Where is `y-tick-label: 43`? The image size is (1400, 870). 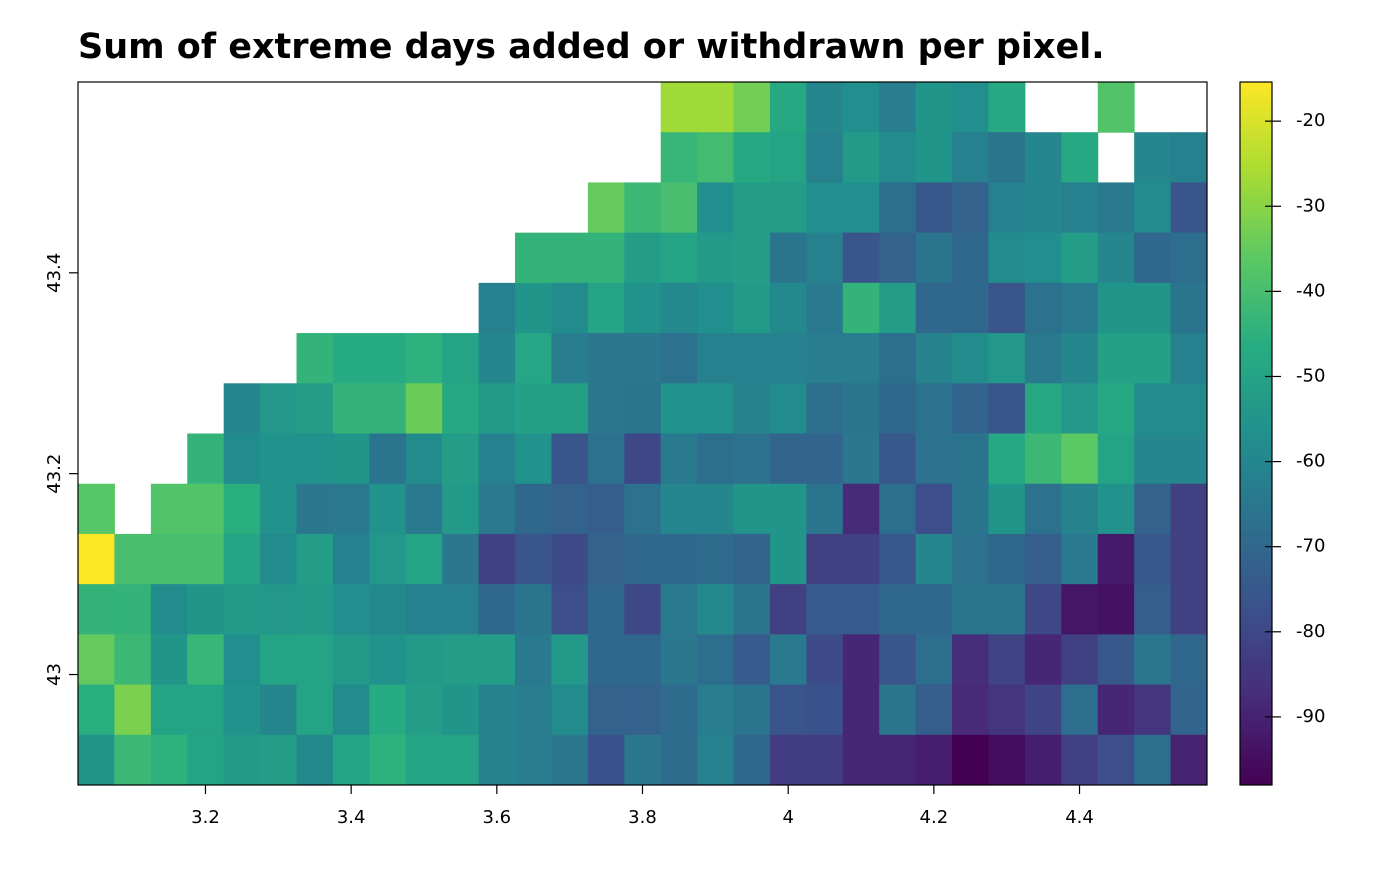
y-tick-label: 43 is located at coordinates (54, 674).